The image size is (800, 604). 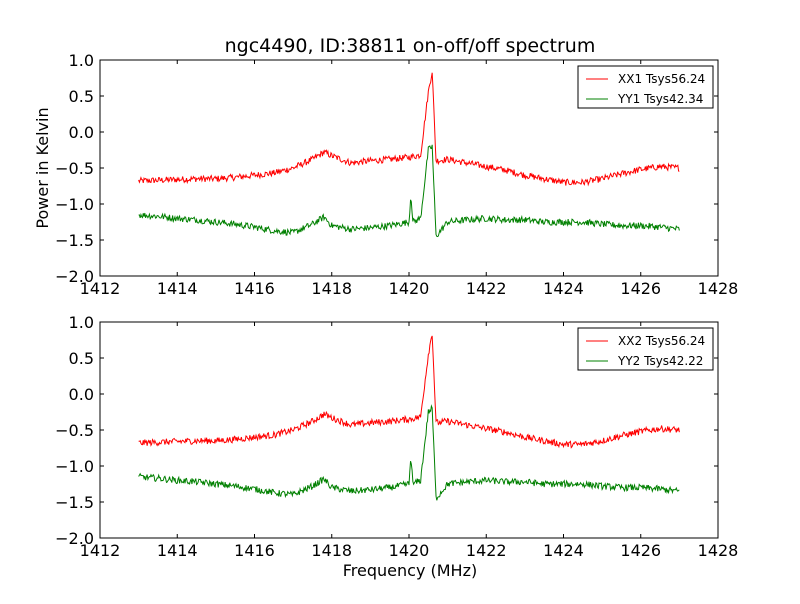 I want to click on legend-label: XX1 Tsys56.24, so click(x=661, y=79).